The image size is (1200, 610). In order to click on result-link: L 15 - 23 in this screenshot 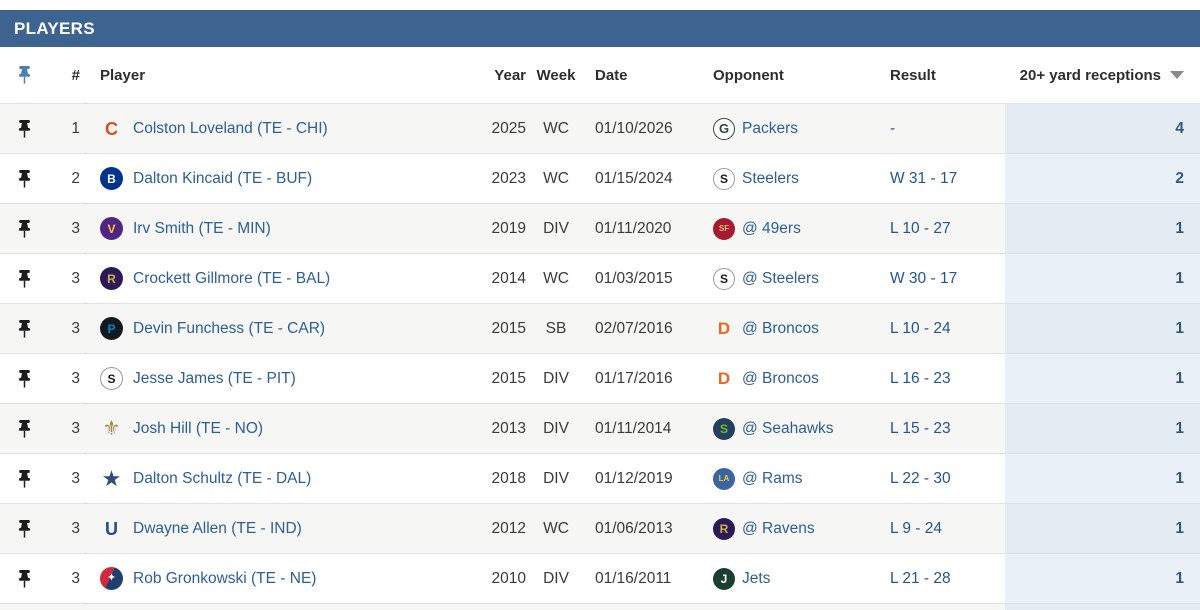, I will do `click(920, 428)`.